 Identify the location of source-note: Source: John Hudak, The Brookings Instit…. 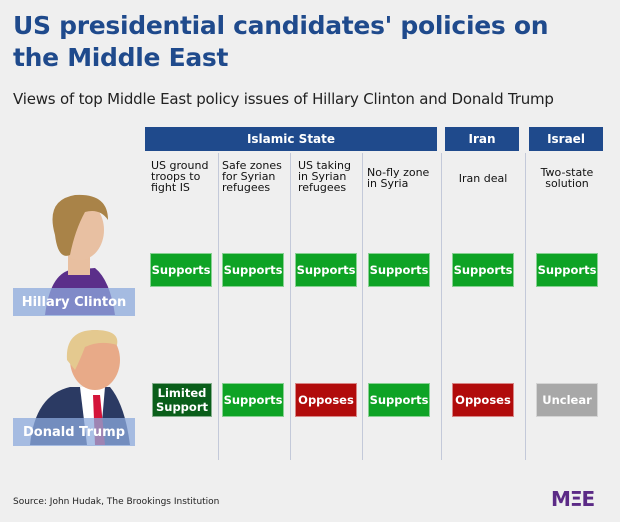
(116, 502).